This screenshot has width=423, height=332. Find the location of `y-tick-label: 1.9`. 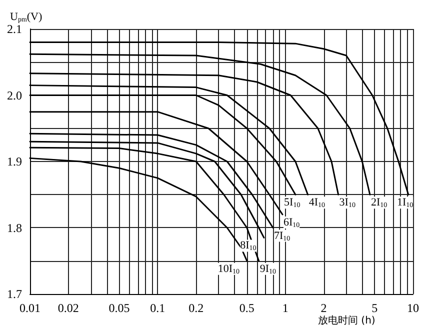

y-tick-label: 1.9 is located at coordinates (14, 161).